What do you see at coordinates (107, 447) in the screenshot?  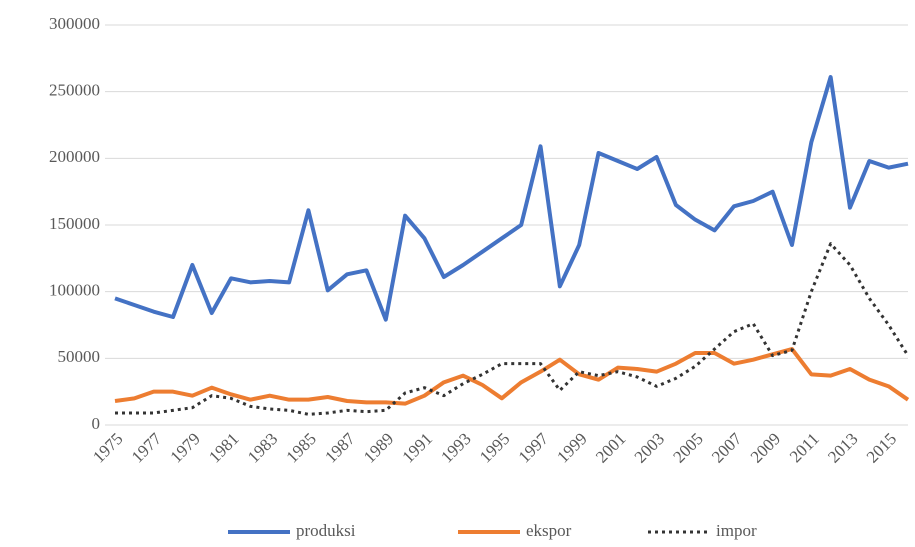 I see `x-tick-label: 1975` at bounding box center [107, 447].